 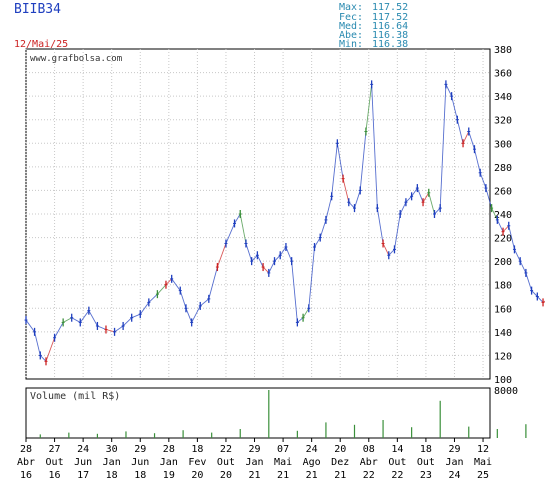 What do you see at coordinates (83, 475) in the screenshot?
I see `x-tick-year: 17` at bounding box center [83, 475].